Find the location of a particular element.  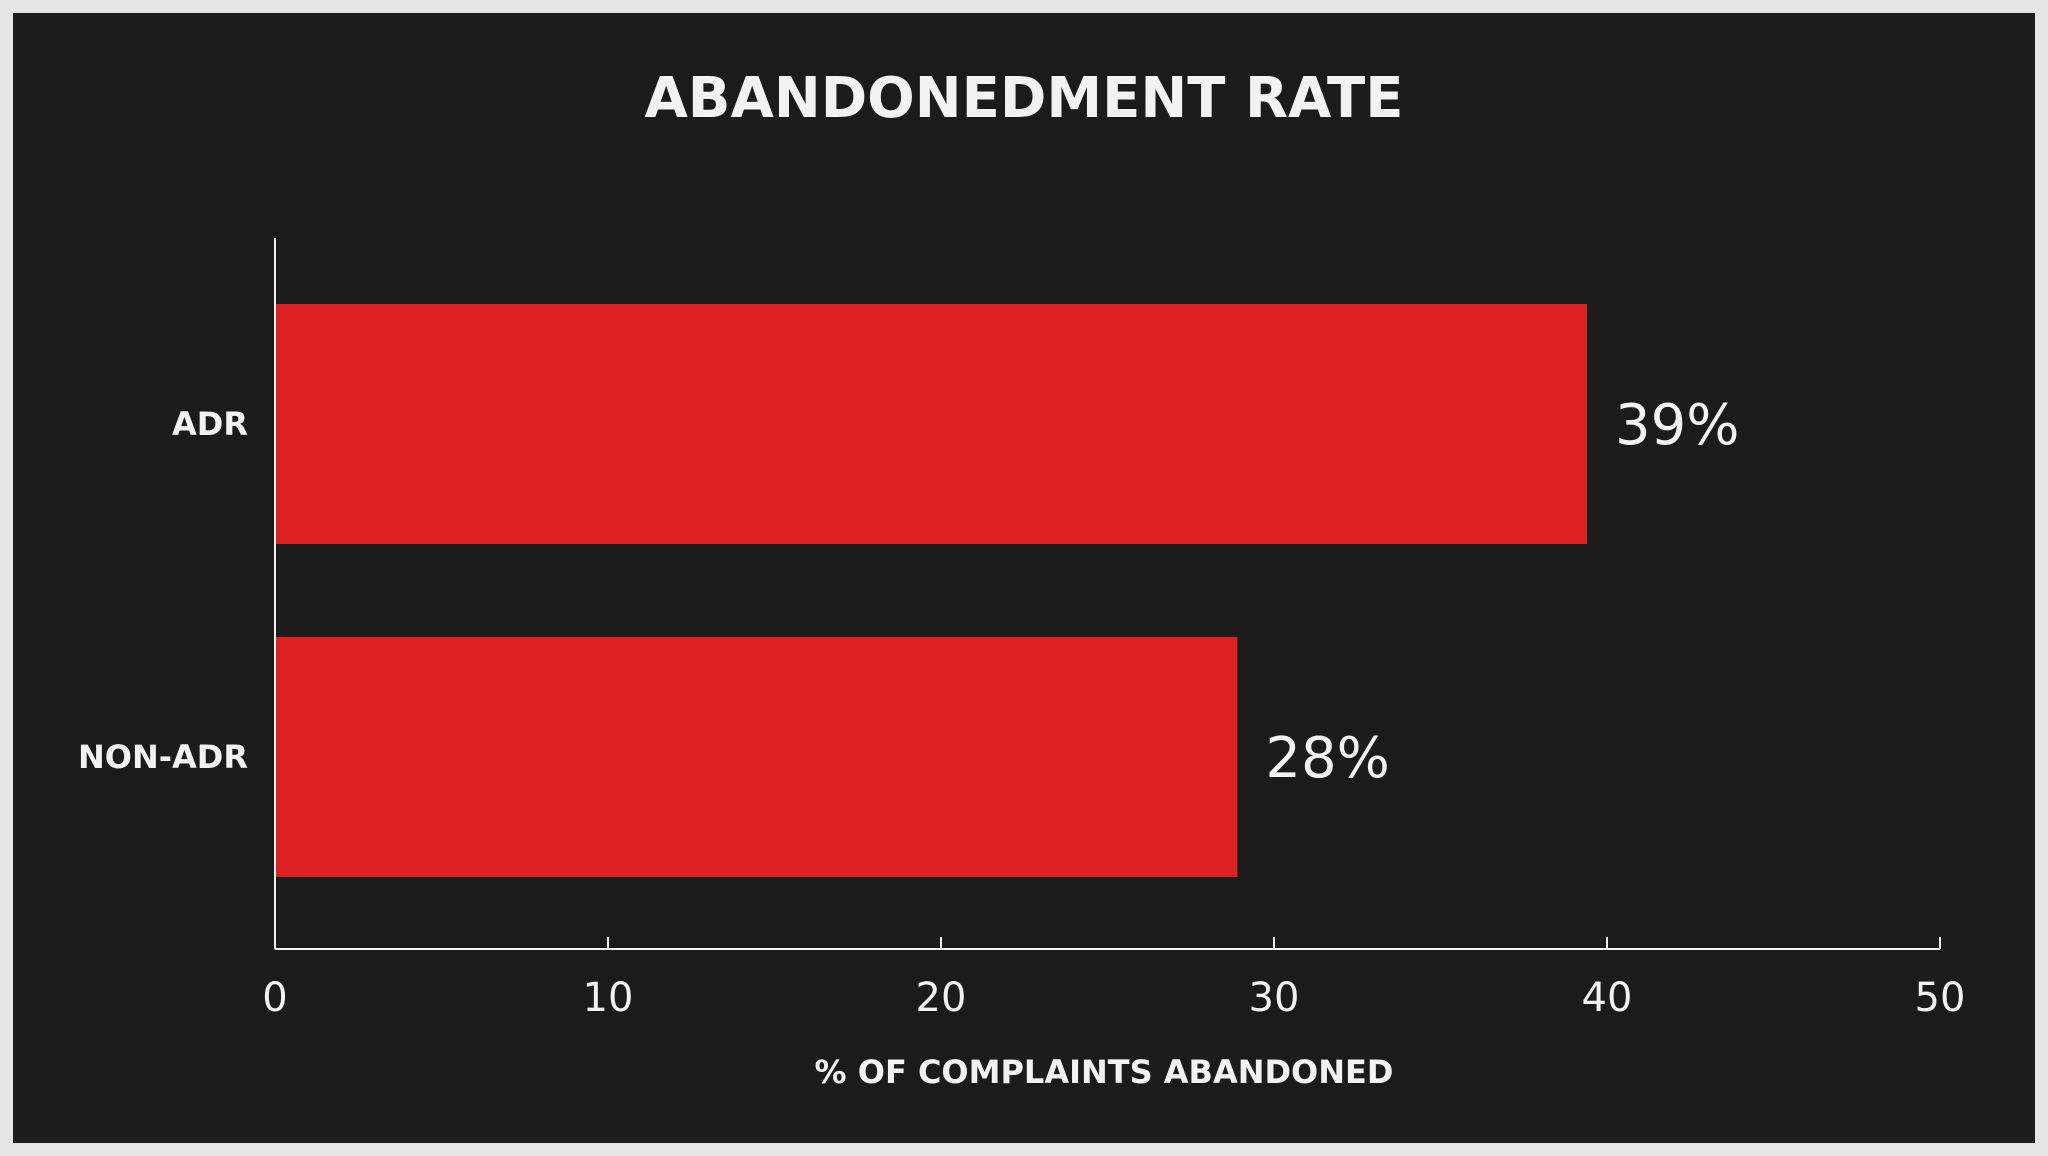

bar-non-adr is located at coordinates (756, 757).